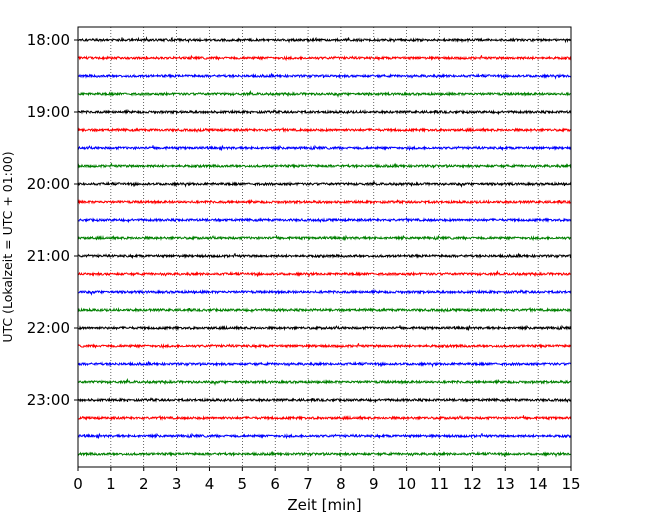 This screenshot has height=520, width=650. I want to click on x-axis-label: Zeit [min], so click(324, 505).